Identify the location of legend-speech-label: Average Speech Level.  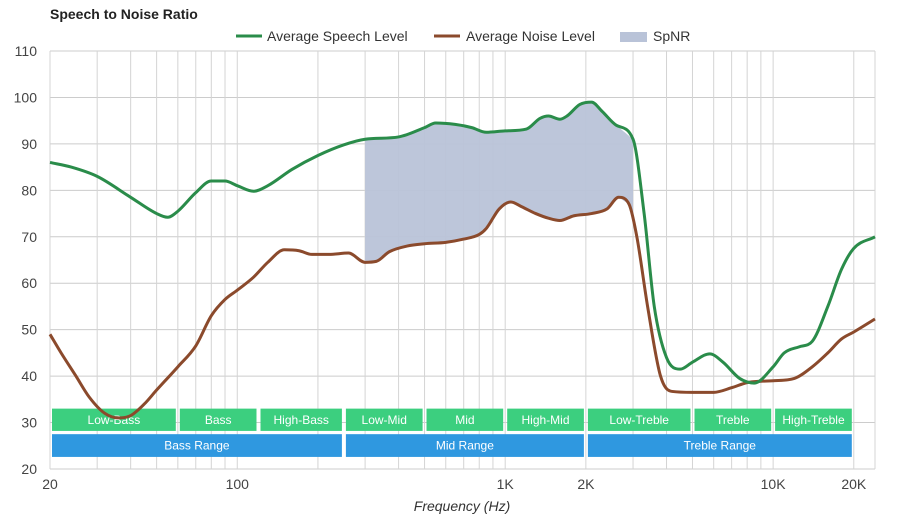
(337, 36).